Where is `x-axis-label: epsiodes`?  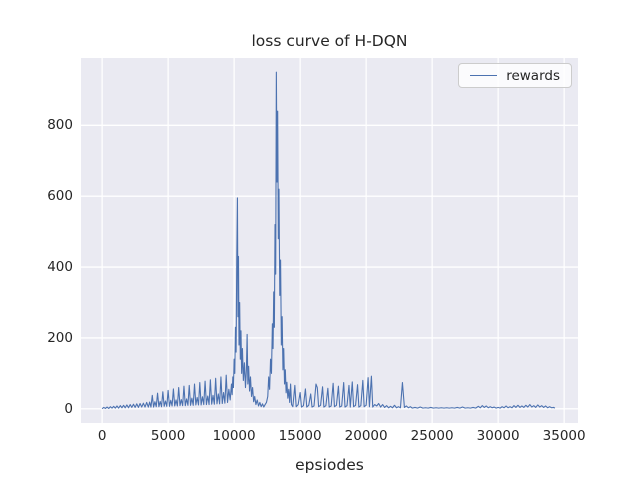
x-axis-label: epsiodes is located at coordinates (329, 465).